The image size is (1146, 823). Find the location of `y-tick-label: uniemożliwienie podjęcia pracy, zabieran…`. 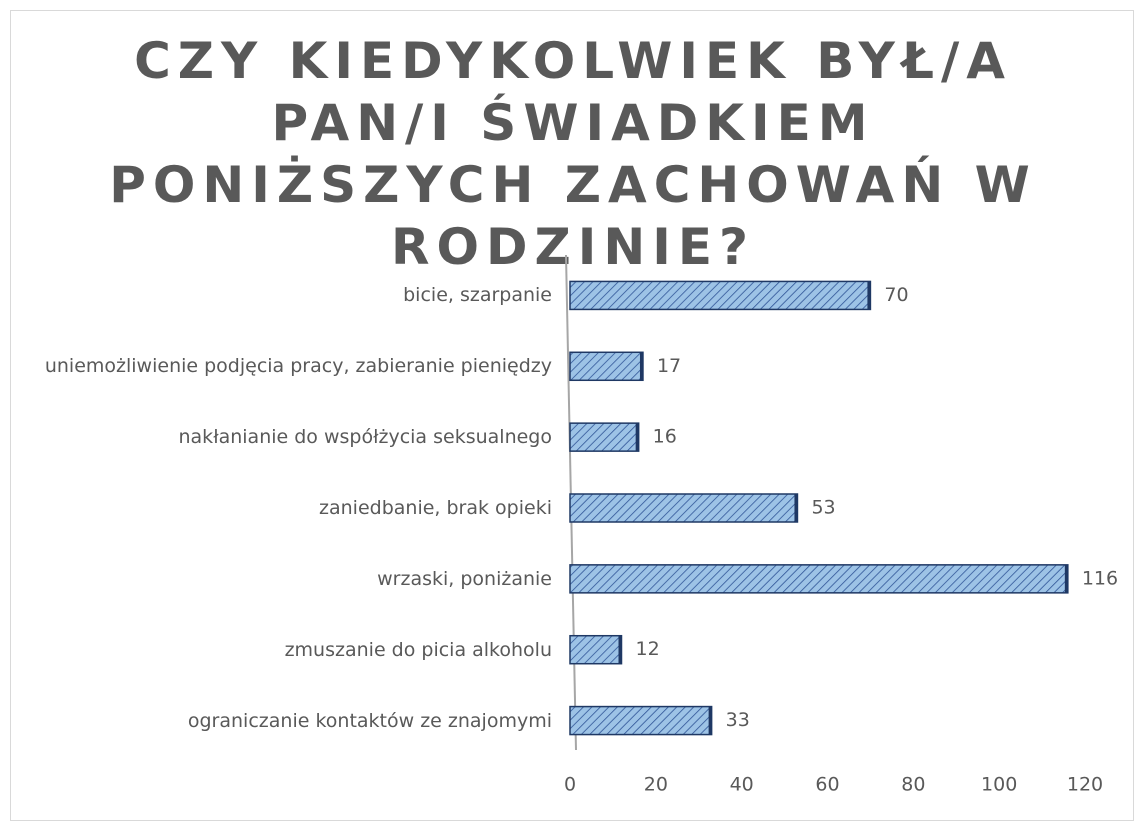

y-tick-label: uniemożliwienie podjęcia pracy, zabieran… is located at coordinates (298, 366).